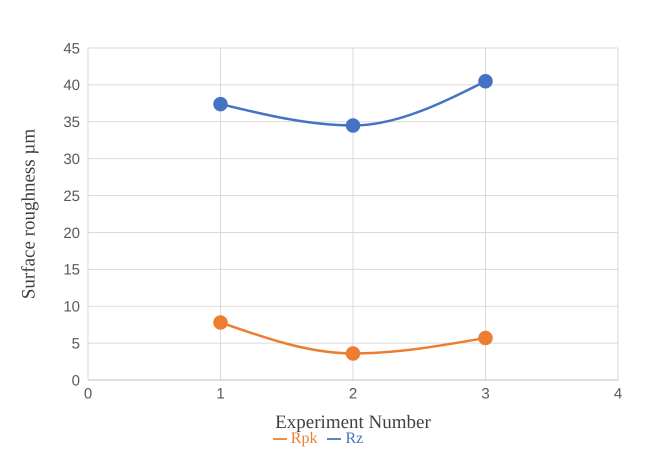 The width and height of the screenshot is (659, 468). I want to click on x-tick-label: 0, so click(88, 394).